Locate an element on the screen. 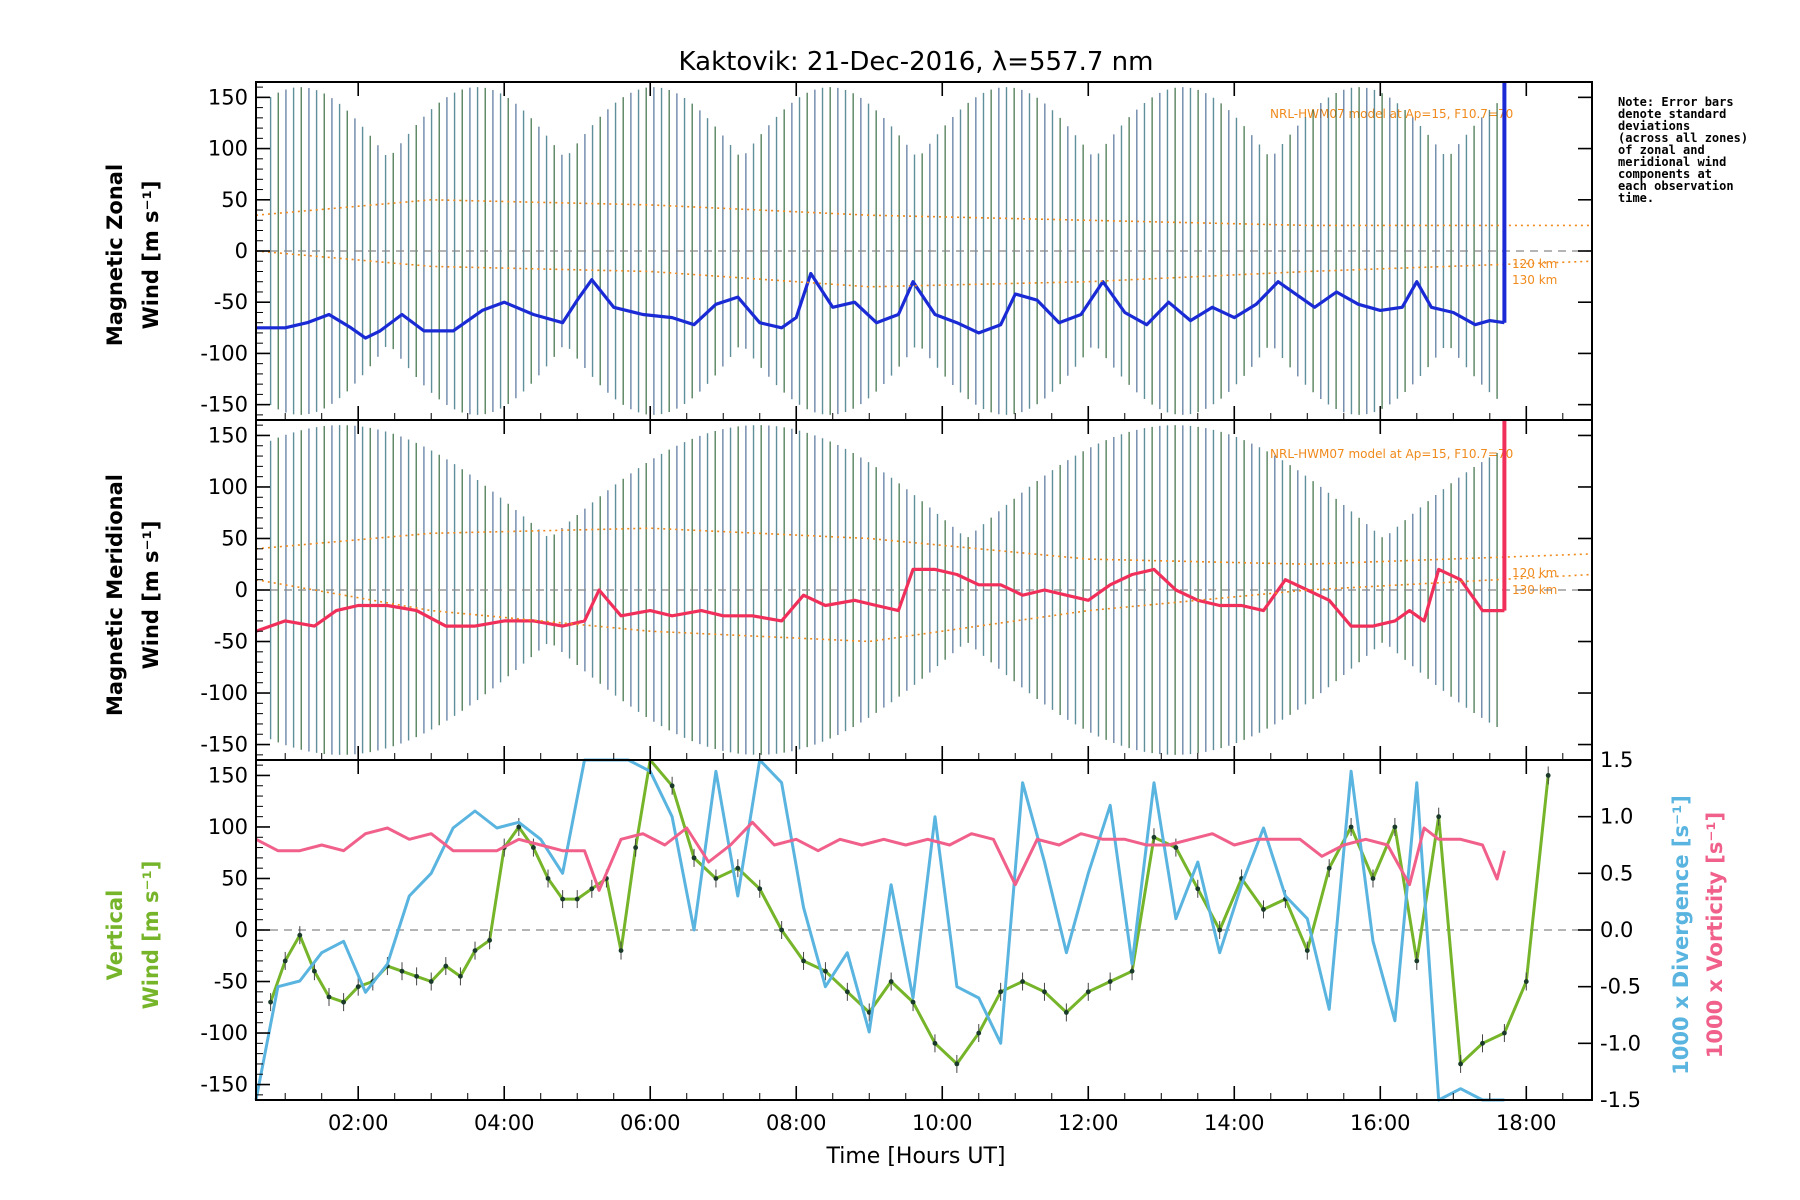 This screenshot has width=1800, height=1200. note-line-8: each observation is located at coordinates (1676, 186).